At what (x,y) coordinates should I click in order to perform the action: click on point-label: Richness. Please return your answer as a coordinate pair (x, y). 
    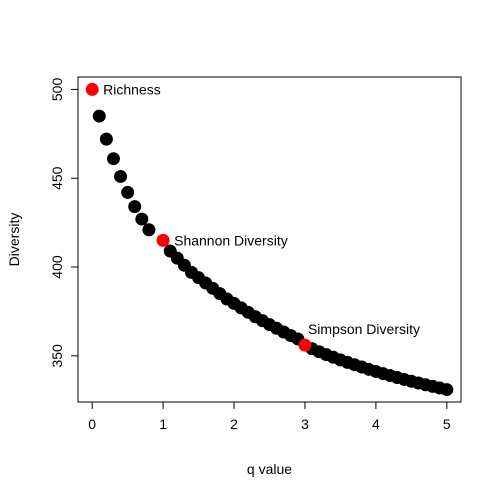
    Looking at the image, I should click on (132, 89).